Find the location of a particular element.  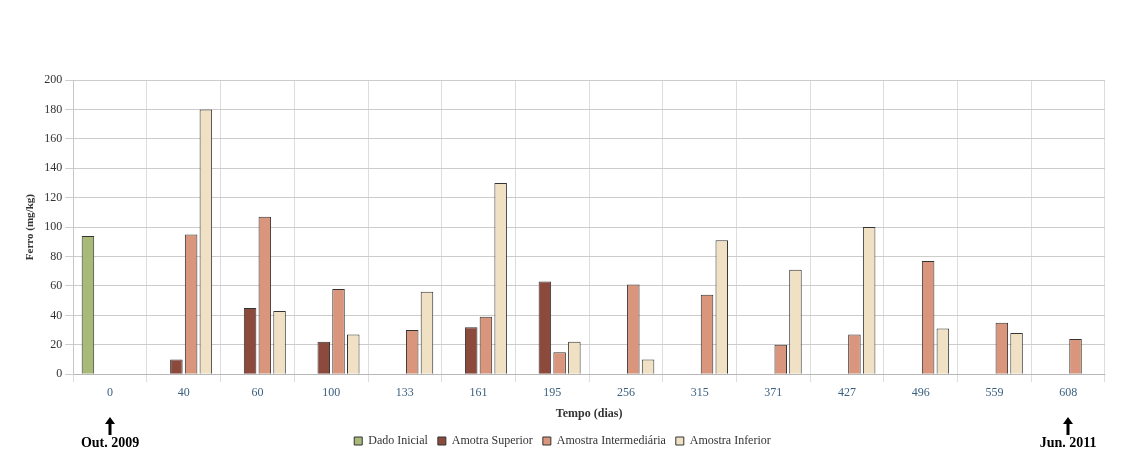

x-tick-label: 40 is located at coordinates (183, 391).